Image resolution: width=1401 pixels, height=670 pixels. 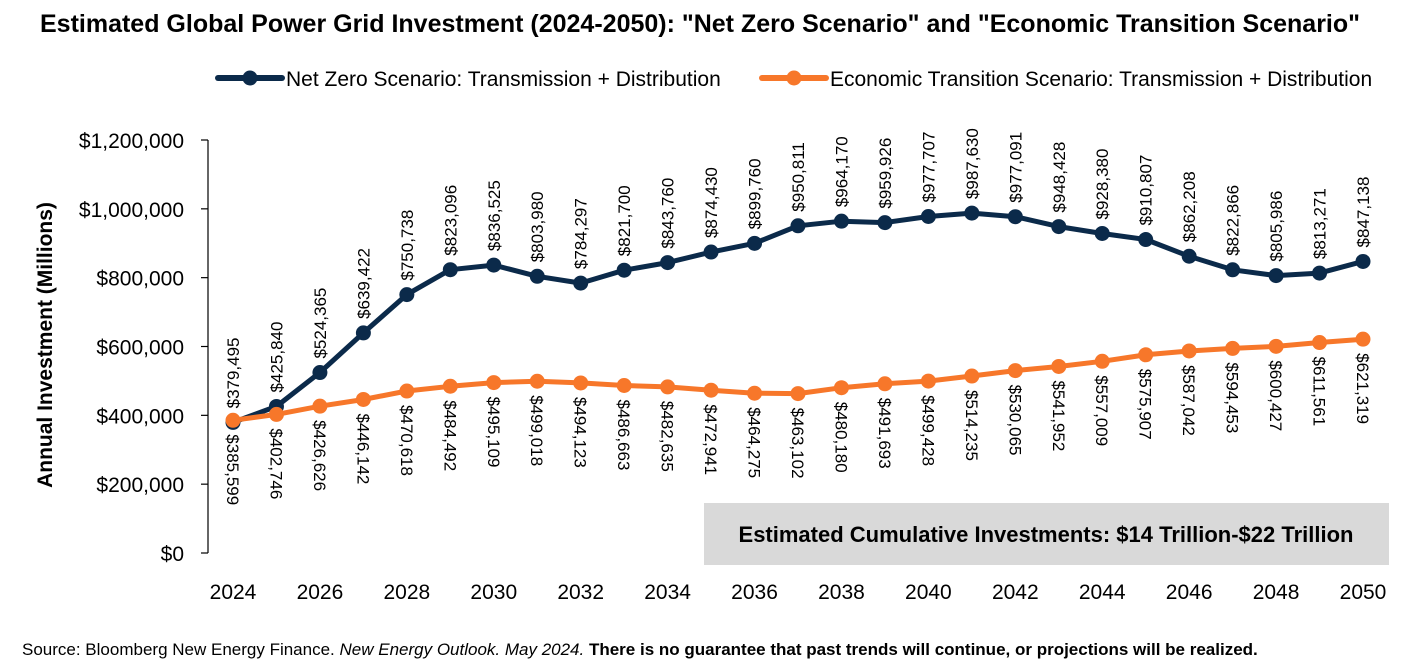 What do you see at coordinates (885, 173) in the screenshot?
I see `data-label-net-zero: $959,926` at bounding box center [885, 173].